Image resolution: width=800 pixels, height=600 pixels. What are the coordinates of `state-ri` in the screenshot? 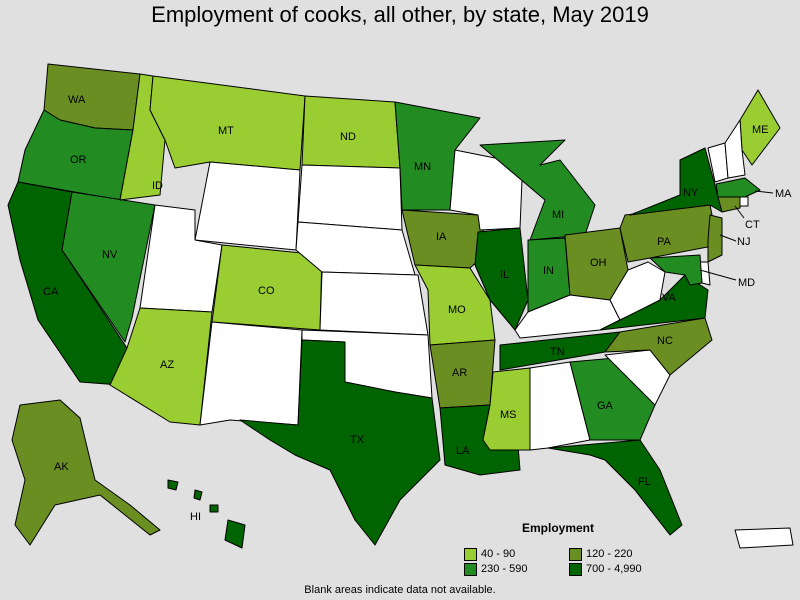 It's located at (744, 201).